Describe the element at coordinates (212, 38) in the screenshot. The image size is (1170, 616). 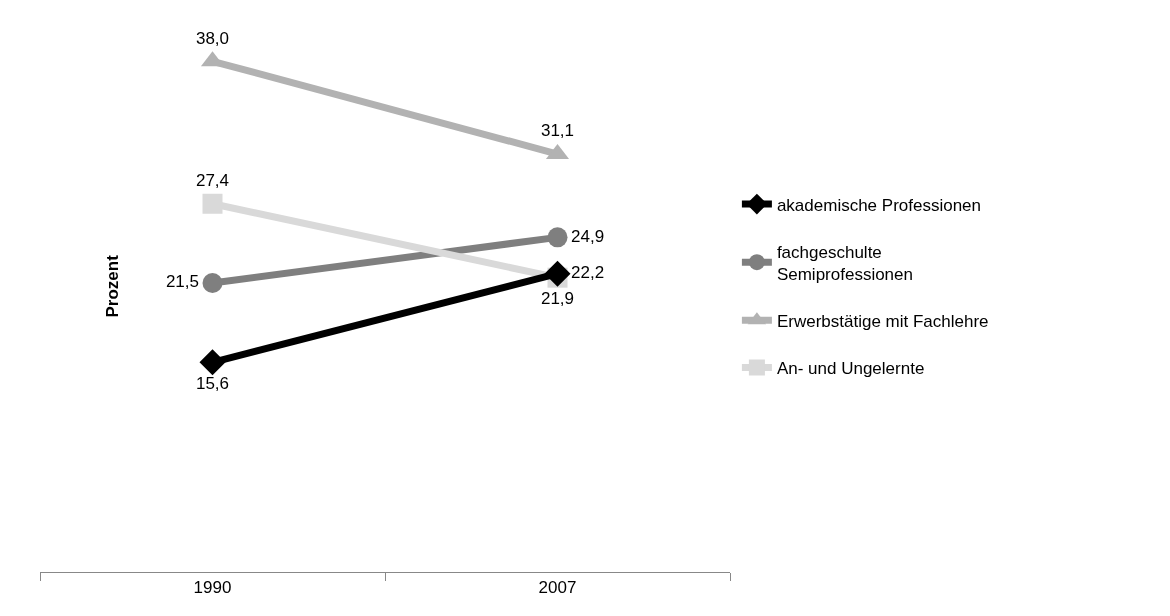
I see `data-label: 38,0` at that location.